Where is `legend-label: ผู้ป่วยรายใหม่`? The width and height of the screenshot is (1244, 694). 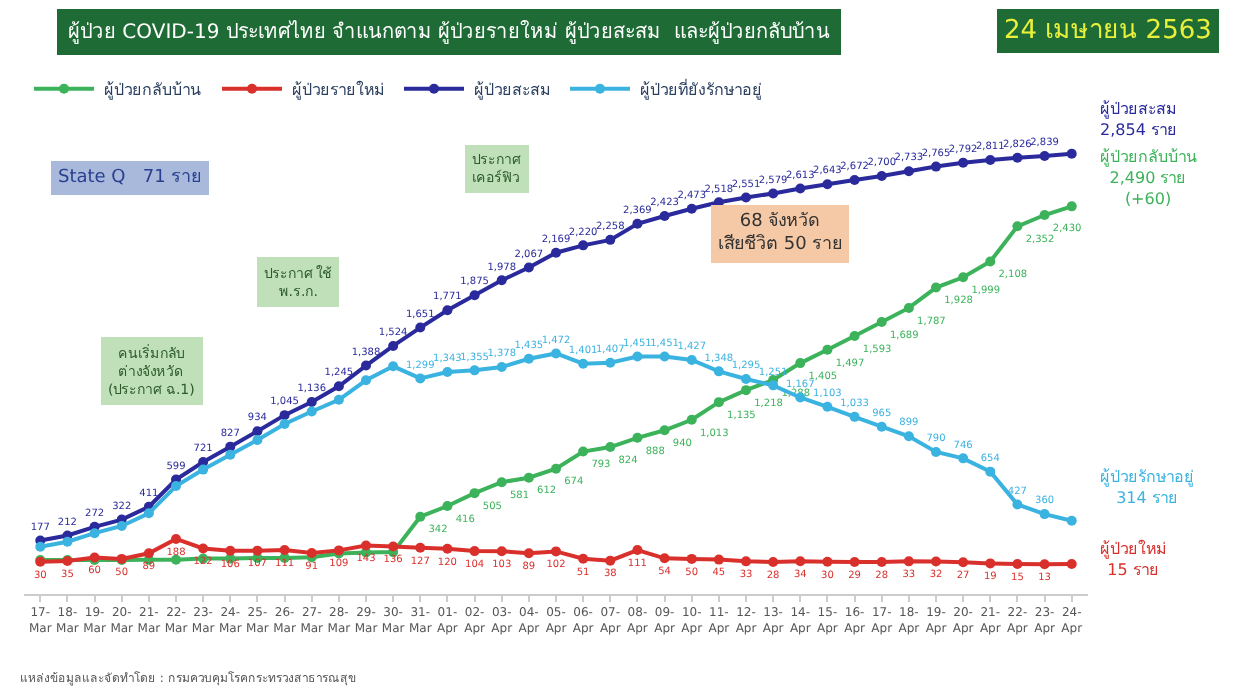 legend-label: ผู้ป่วยรายใหม่ is located at coordinates (338, 90).